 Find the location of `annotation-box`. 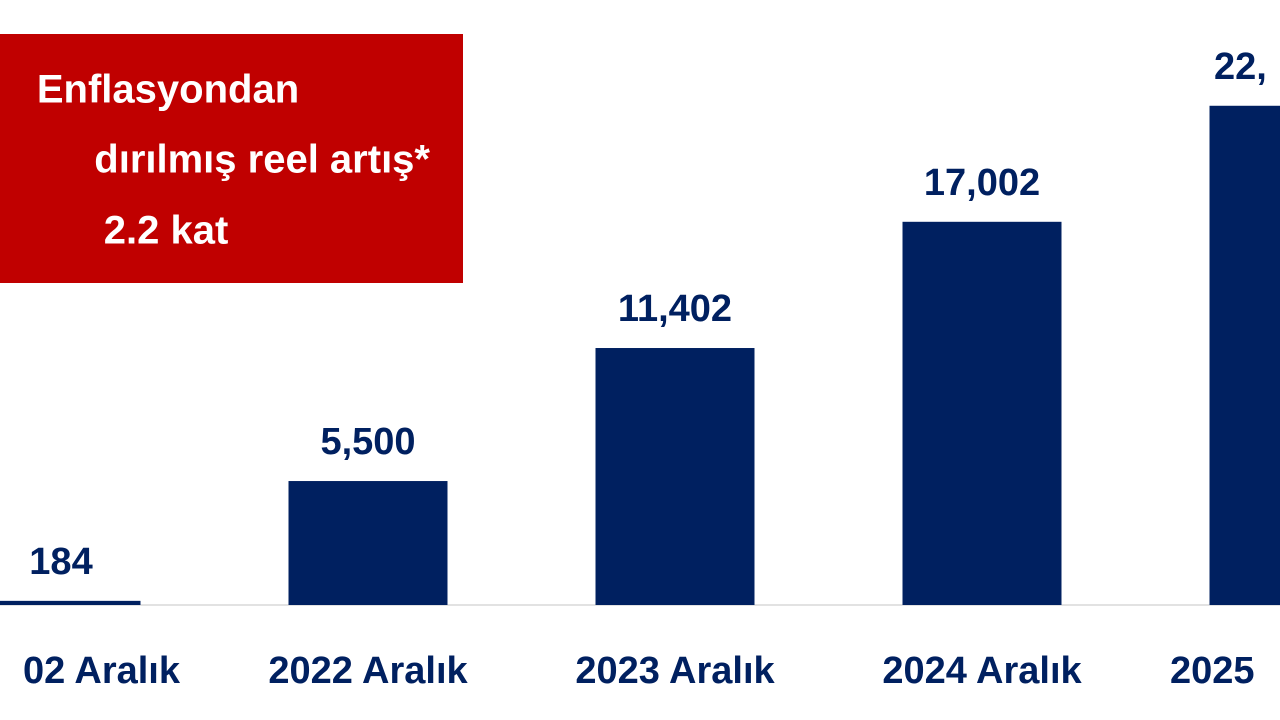

annotation-box is located at coordinates (231, 158).